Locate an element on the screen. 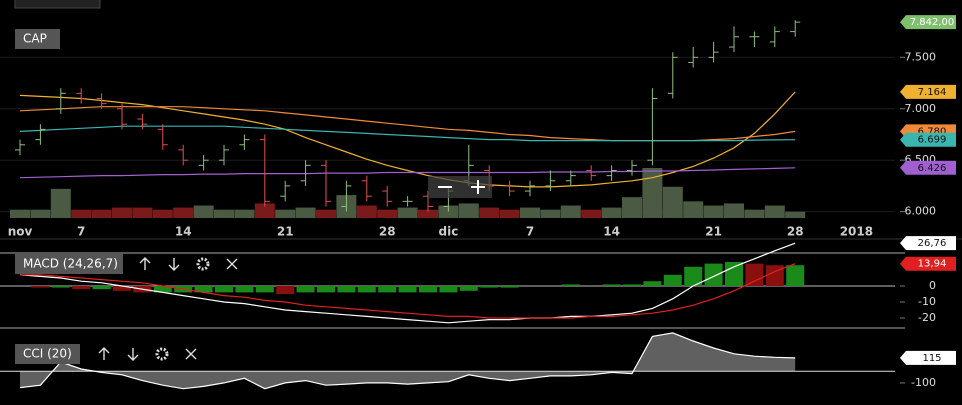 This screenshot has width=962, height=405. x-tick-label: 21 is located at coordinates (713, 232).